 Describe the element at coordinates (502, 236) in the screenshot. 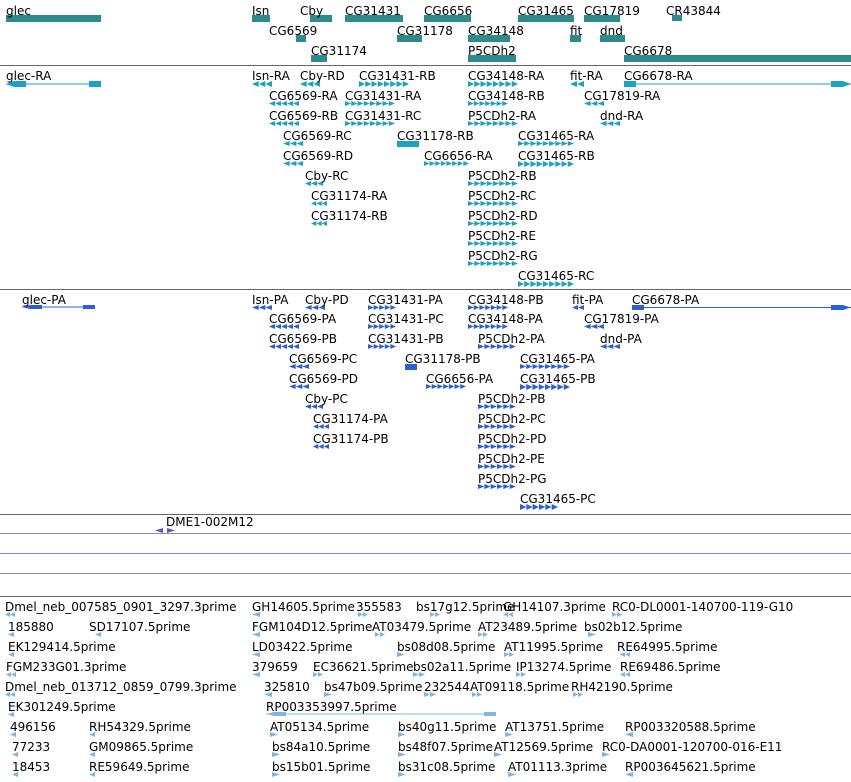

I see `transcript-label: P5CDh2-RE` at that location.